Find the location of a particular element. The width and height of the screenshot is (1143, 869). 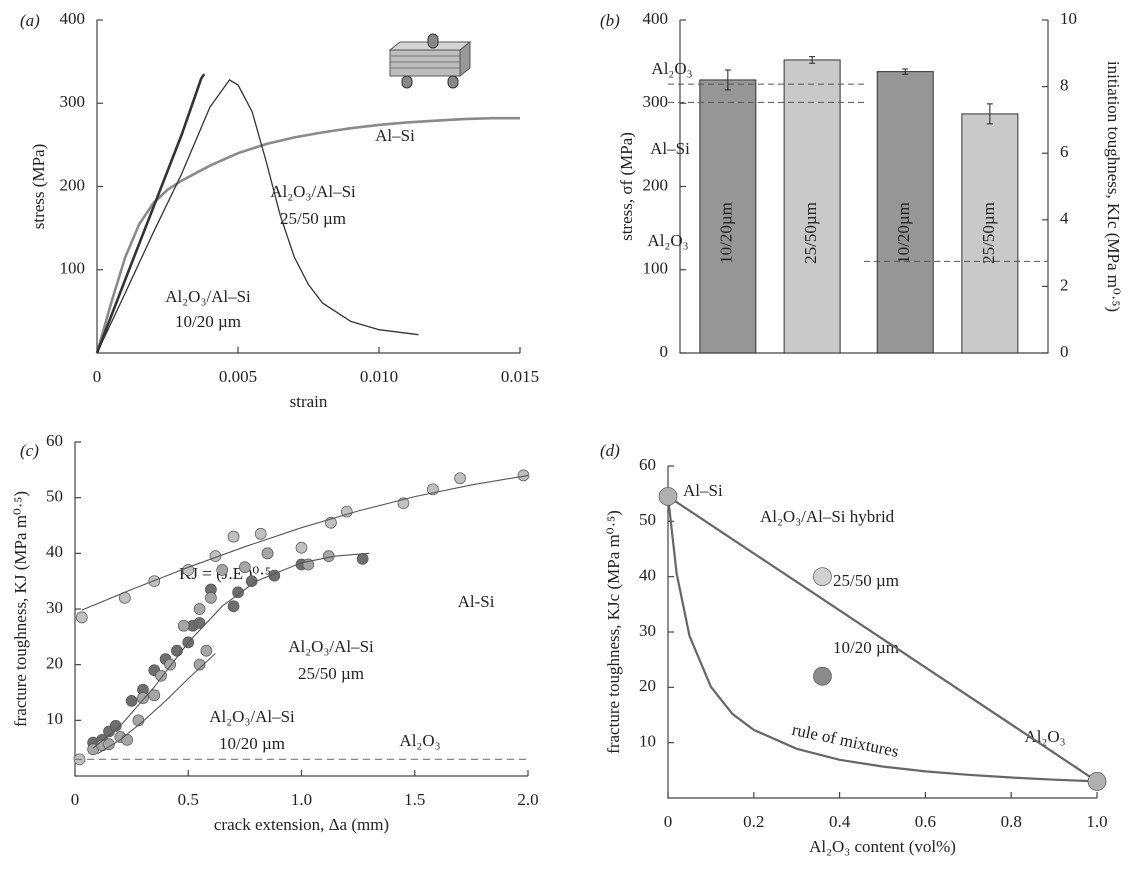

y-tick-label: 0 is located at coordinates (664, 351).